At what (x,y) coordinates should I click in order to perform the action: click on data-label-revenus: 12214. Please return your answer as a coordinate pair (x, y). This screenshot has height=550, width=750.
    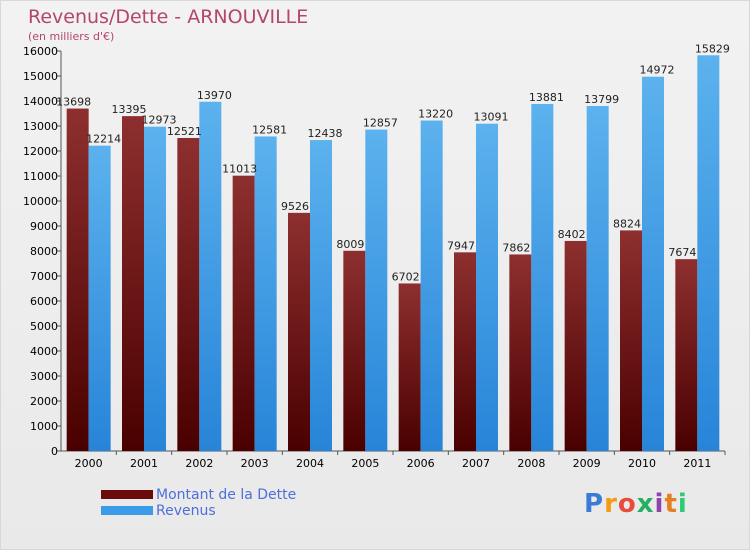
    Looking at the image, I should click on (103, 139).